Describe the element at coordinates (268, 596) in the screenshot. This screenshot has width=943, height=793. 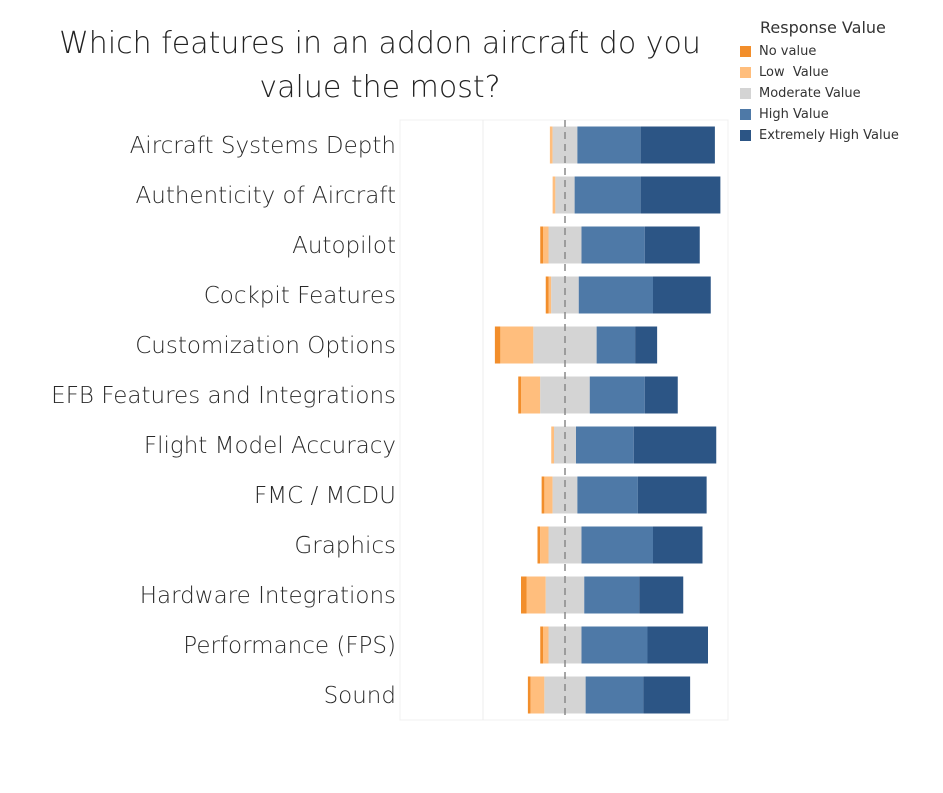
I see `category-label: Hardware Integrations` at that location.